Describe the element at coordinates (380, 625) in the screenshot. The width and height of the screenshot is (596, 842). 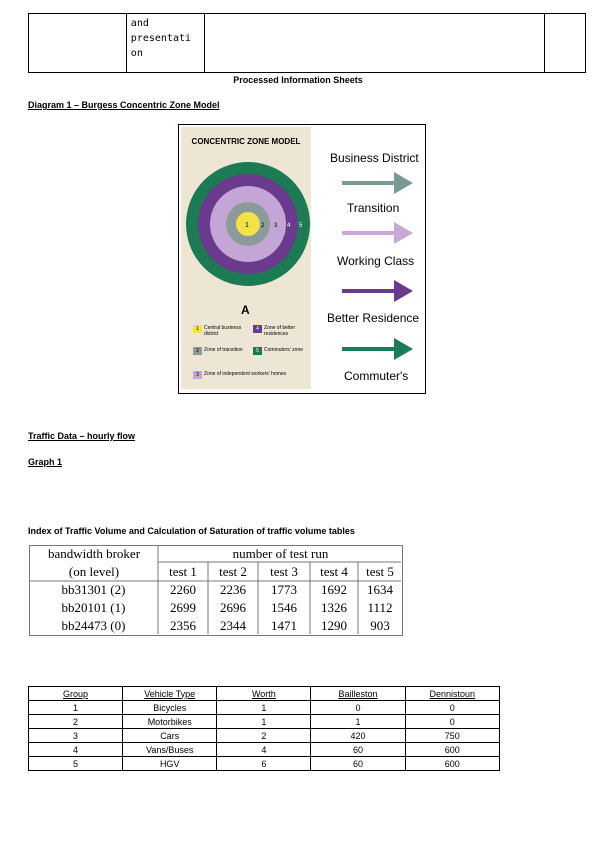
I see `cell: 903` at that location.